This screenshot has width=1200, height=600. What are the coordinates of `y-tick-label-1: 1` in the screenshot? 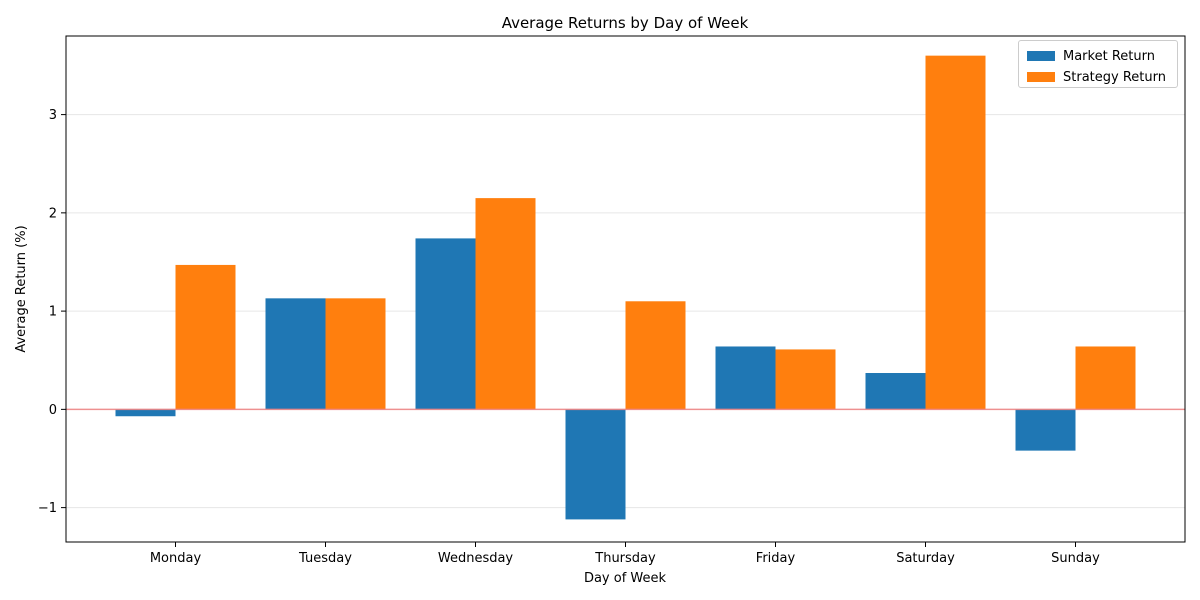 It's located at (53, 312).